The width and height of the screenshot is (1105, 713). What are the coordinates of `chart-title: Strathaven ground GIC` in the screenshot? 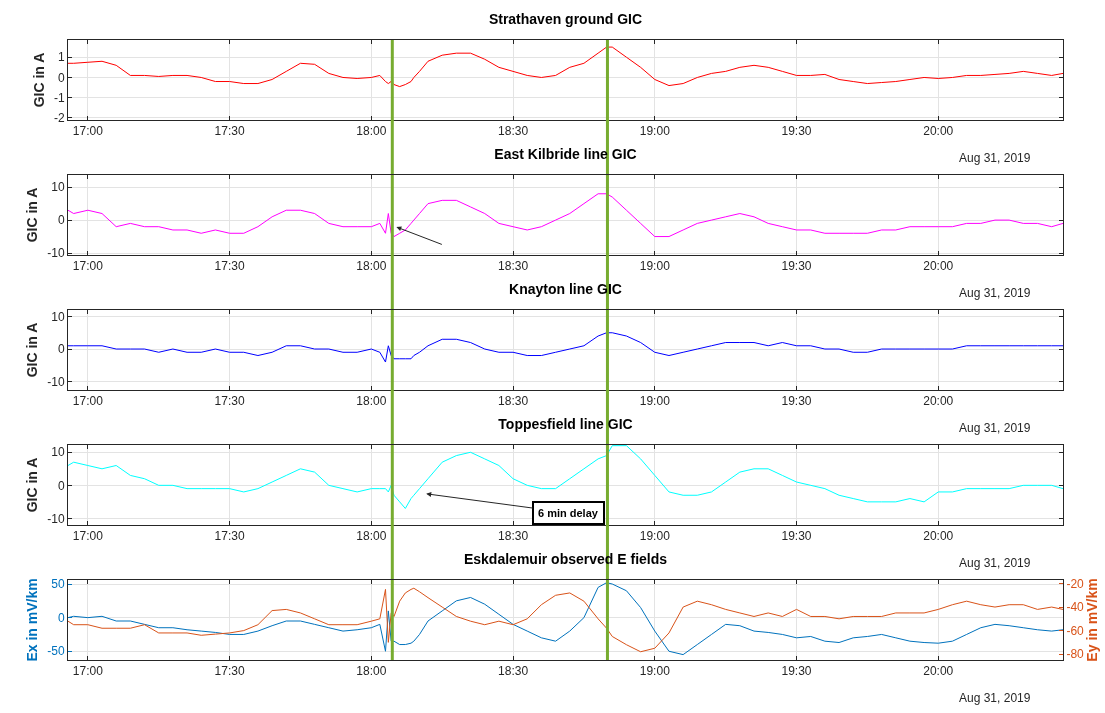 It's located at (565, 18).